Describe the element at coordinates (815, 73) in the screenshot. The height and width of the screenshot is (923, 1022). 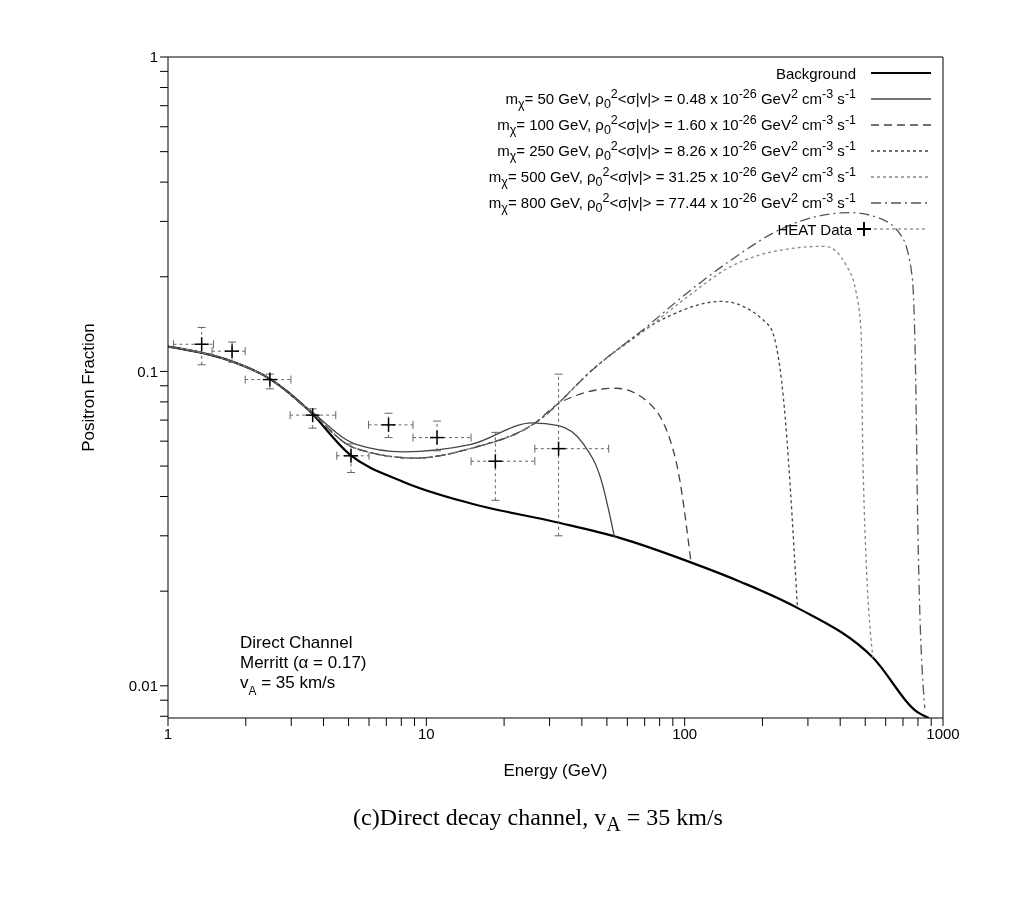
I see `legend-label: Background` at that location.